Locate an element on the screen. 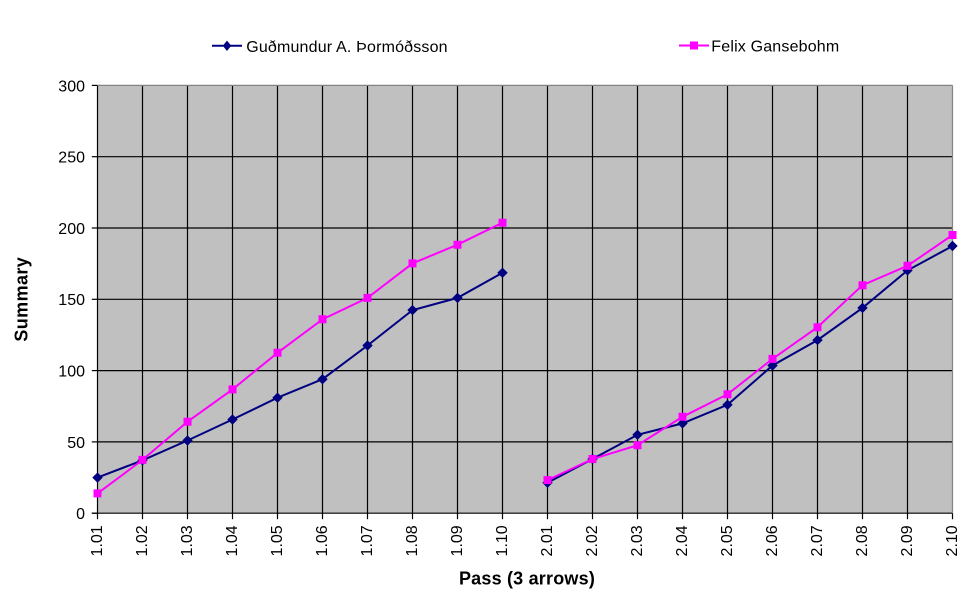 This screenshot has height=600, width=970. svg-text: 2.05 is located at coordinates (727, 540).